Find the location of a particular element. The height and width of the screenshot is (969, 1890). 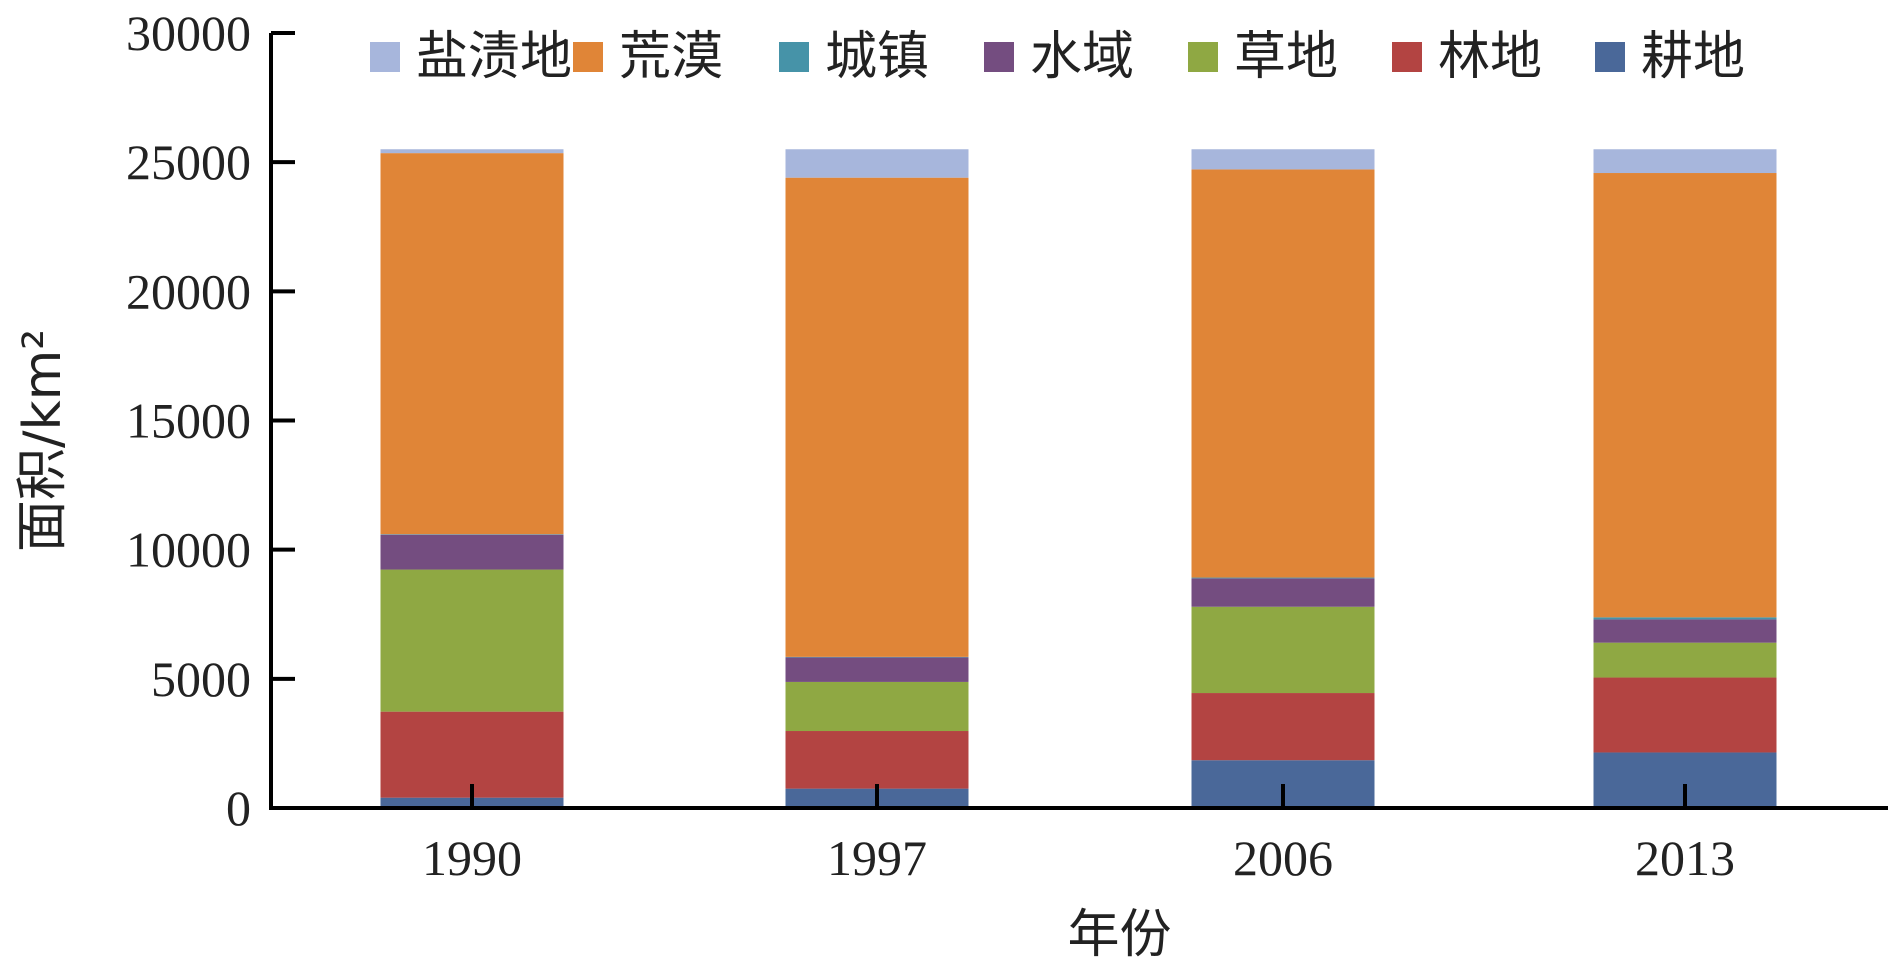

x-axis-title: 年份 is located at coordinates (1119, 935).